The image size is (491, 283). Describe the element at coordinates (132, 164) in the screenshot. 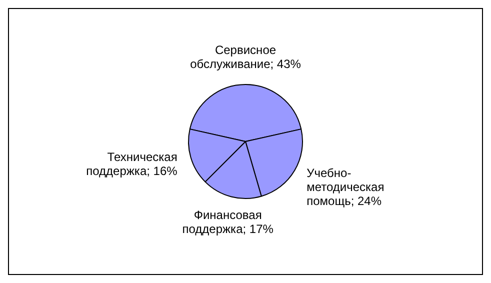

I see `slice-label: Техническая поддержка; 16%` at that location.